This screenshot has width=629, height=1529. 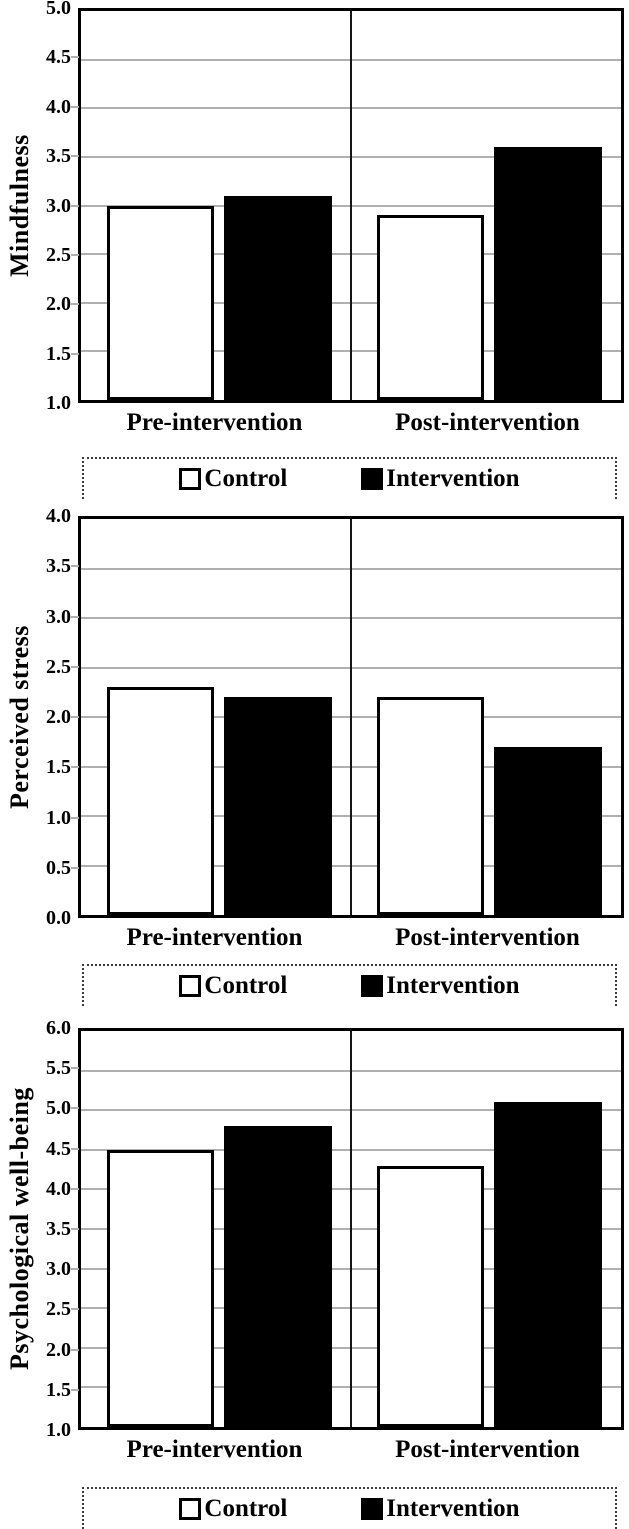 I want to click on y-tick-label: 0.5, so click(x=58, y=867).